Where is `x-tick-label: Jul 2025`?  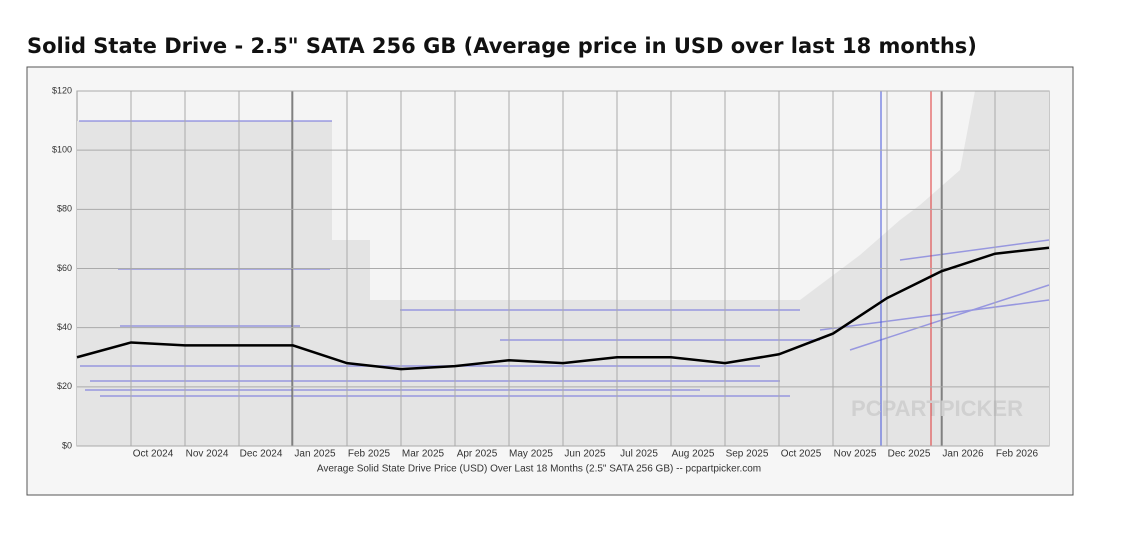 x-tick-label: Jul 2025 is located at coordinates (639, 454).